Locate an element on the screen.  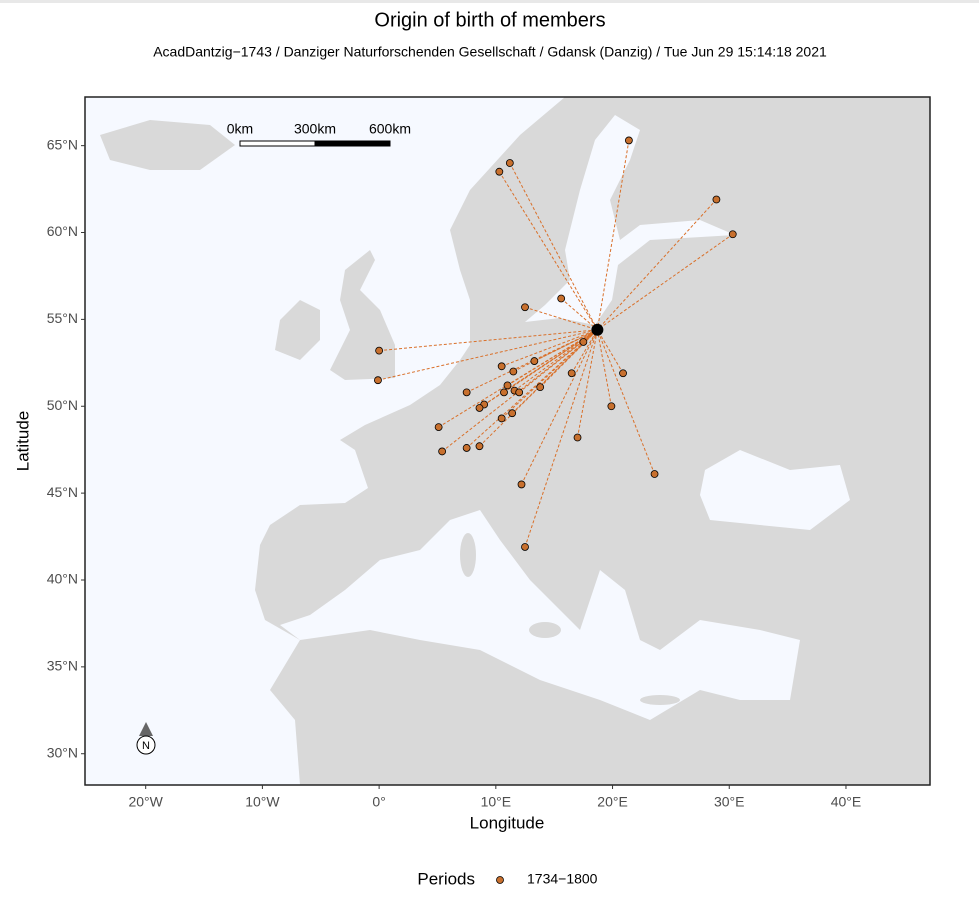
y-tick-label: 55°N is located at coordinates (62, 318).